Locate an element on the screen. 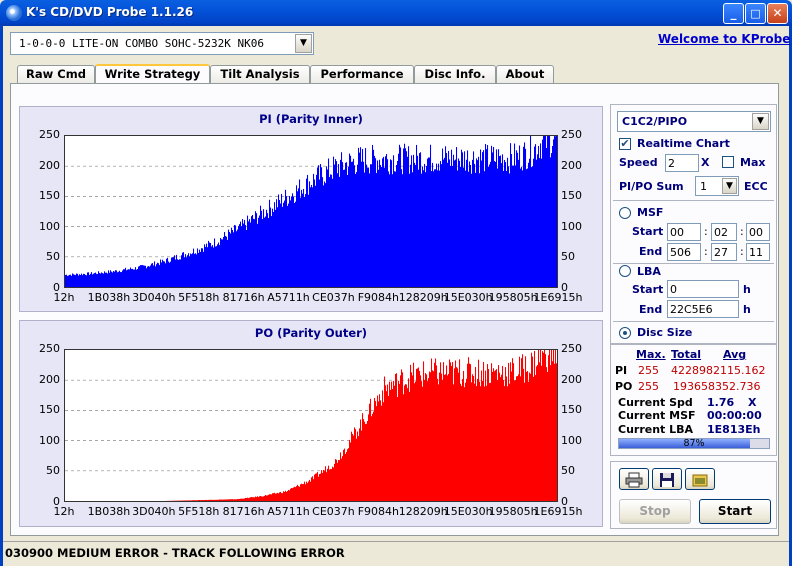 This screenshot has width=792, height=566. start-button: Start is located at coordinates (735, 511).